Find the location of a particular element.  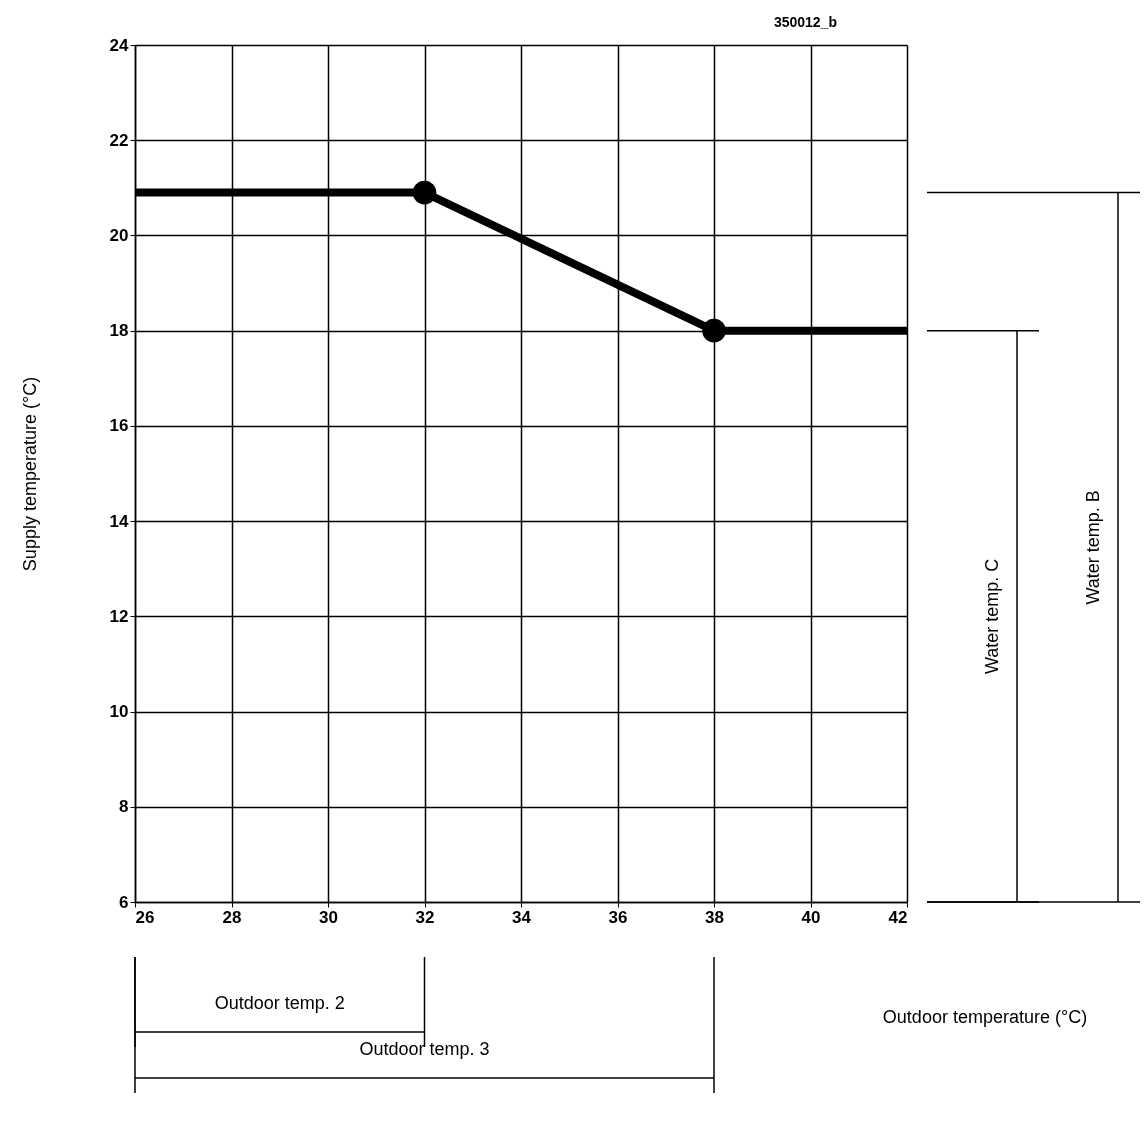

y-tick-label: 18 is located at coordinates (119, 331).